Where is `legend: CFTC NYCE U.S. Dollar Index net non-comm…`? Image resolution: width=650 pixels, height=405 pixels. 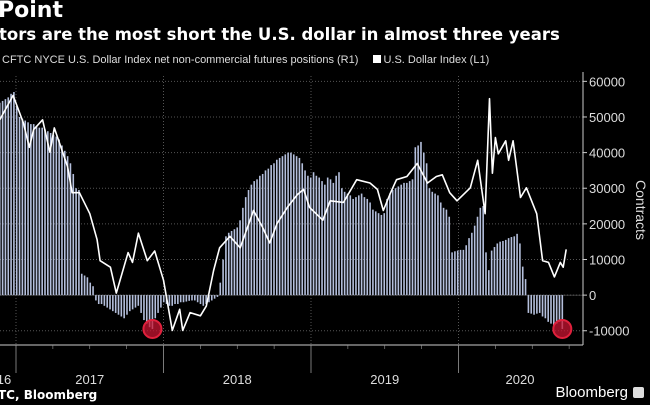
legend: CFTC NYCE U.S. Dollar Index net non-comm… is located at coordinates (245, 60).